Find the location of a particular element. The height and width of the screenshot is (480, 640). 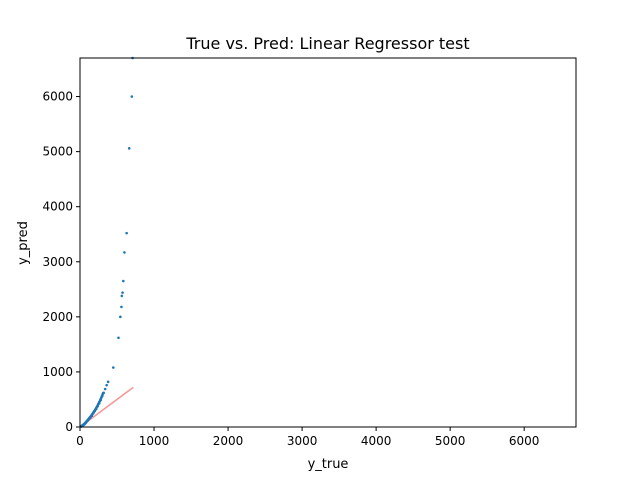

x-tick-label: 6000 is located at coordinates (524, 441).